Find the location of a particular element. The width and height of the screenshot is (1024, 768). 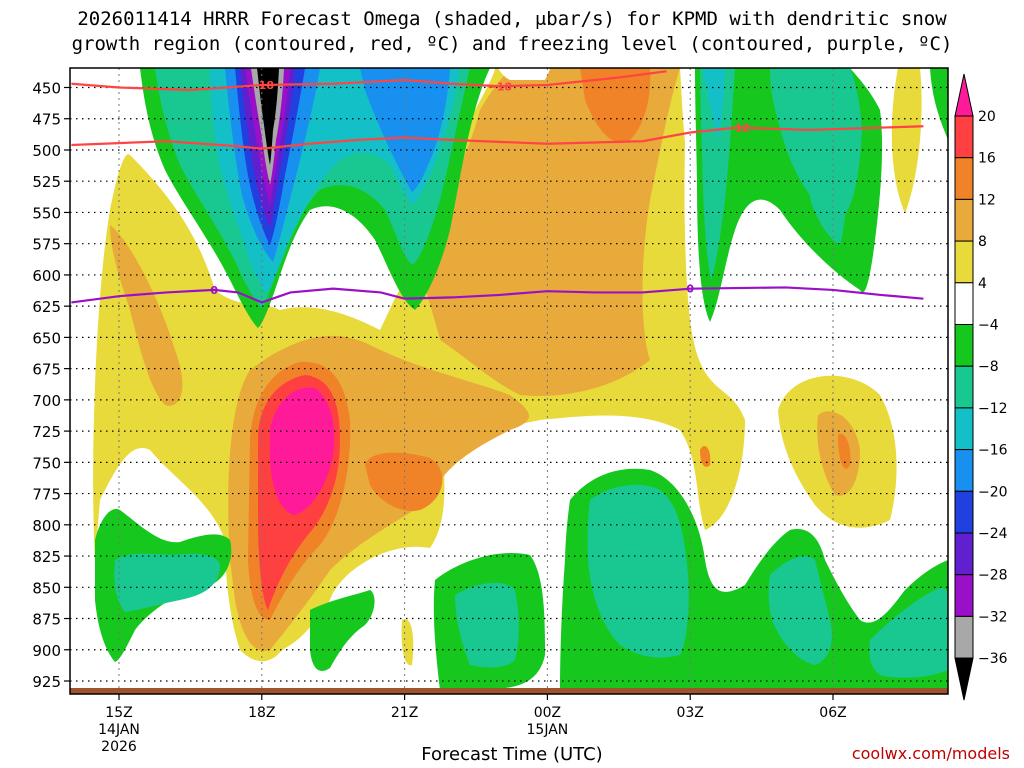

x-tick-label: 18Z is located at coordinates (261, 713).